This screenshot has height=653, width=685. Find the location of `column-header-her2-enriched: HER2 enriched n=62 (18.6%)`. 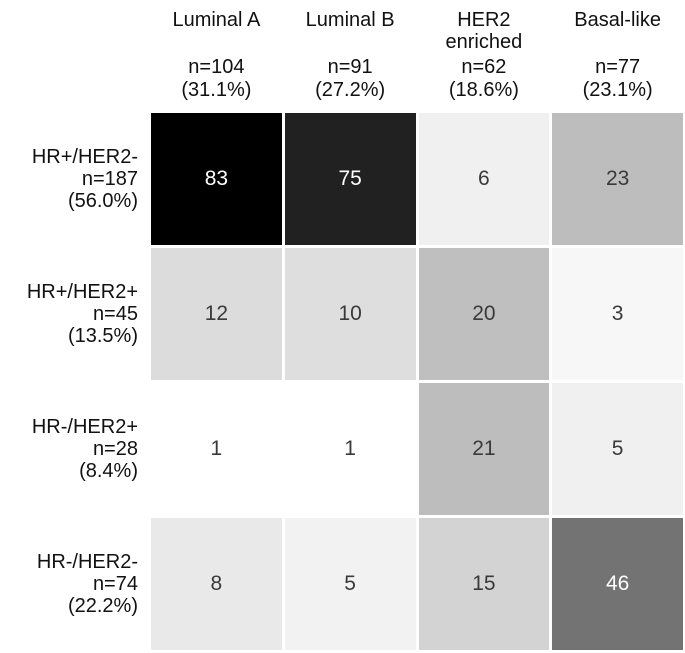

column-header-her2-enriched: HER2 enriched n=62 (18.6%) is located at coordinates (484, 55).